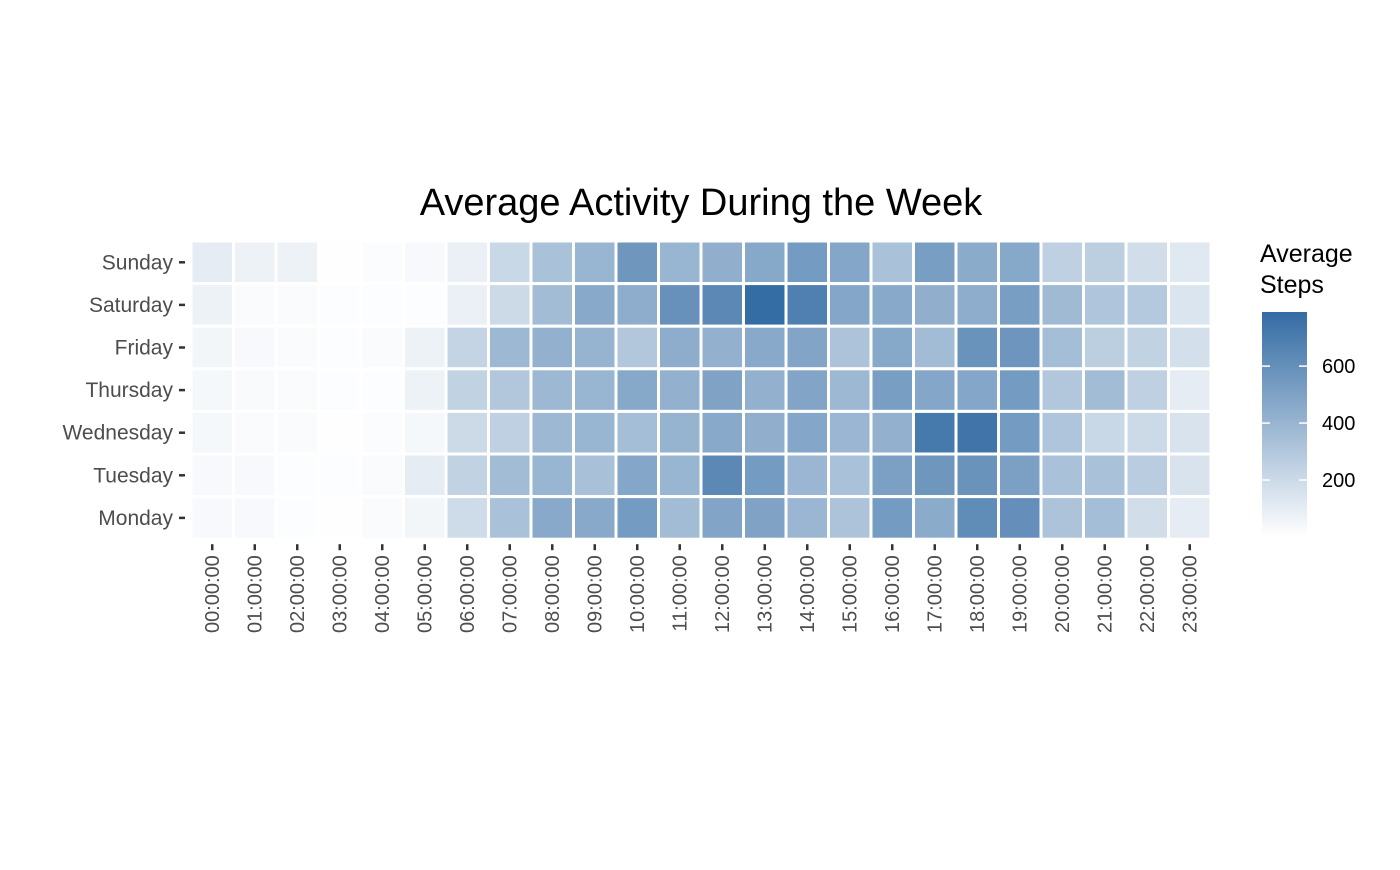 The width and height of the screenshot is (1400, 870). Describe the element at coordinates (468, 594) in the screenshot. I see `x-tick-label-6: 06:00:00` at that location.